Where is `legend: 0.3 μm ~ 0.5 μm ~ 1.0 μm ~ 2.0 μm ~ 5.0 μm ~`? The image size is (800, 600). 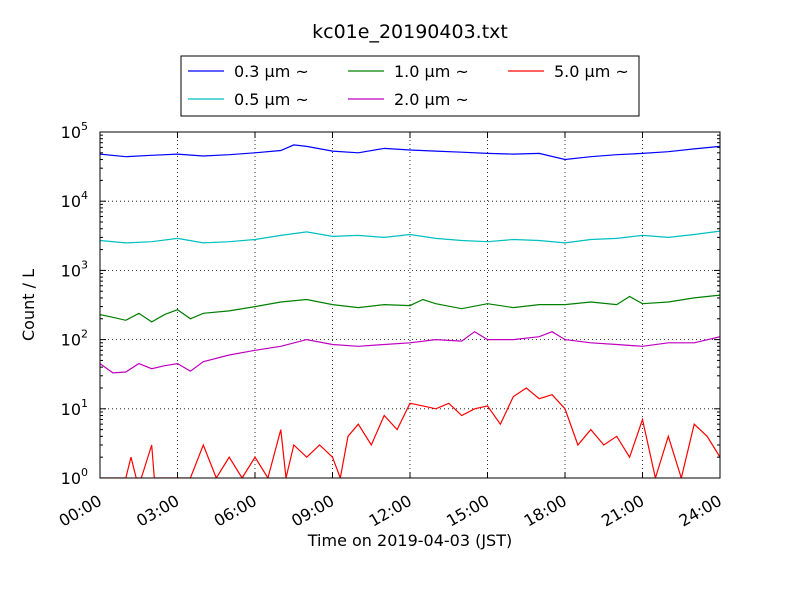 legend: 0.3 μm ~ 0.5 μm ~ 1.0 μm ~ 2.0 μm ~ 5.0 μm ~ is located at coordinates (410, 86).